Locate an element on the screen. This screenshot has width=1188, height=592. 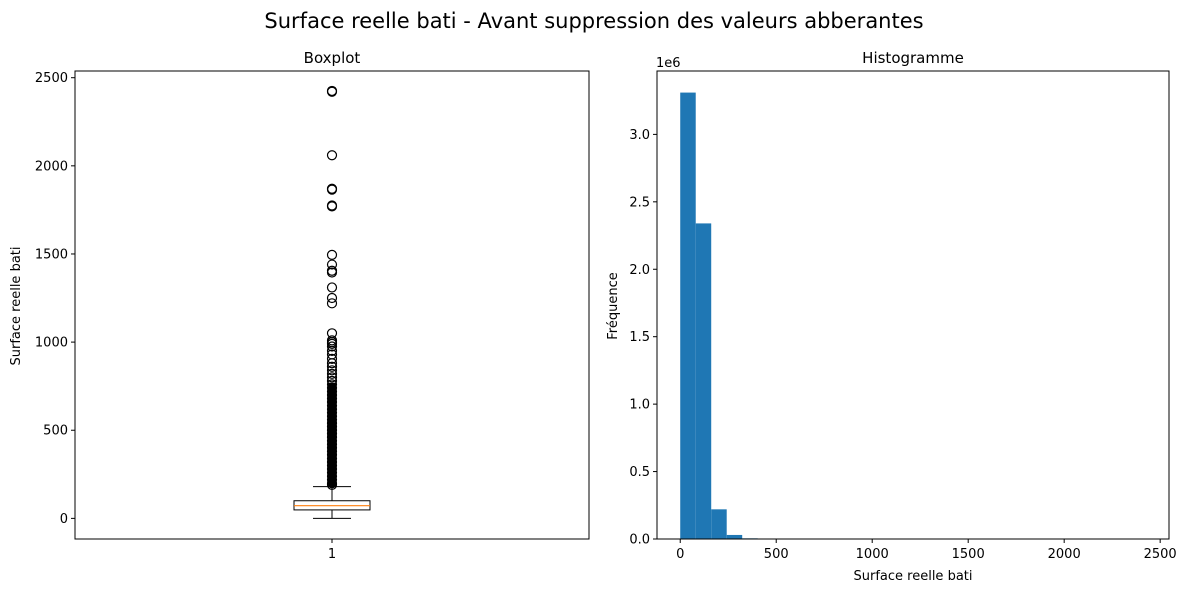
histogram-title: Histogramme is located at coordinates (913, 58).